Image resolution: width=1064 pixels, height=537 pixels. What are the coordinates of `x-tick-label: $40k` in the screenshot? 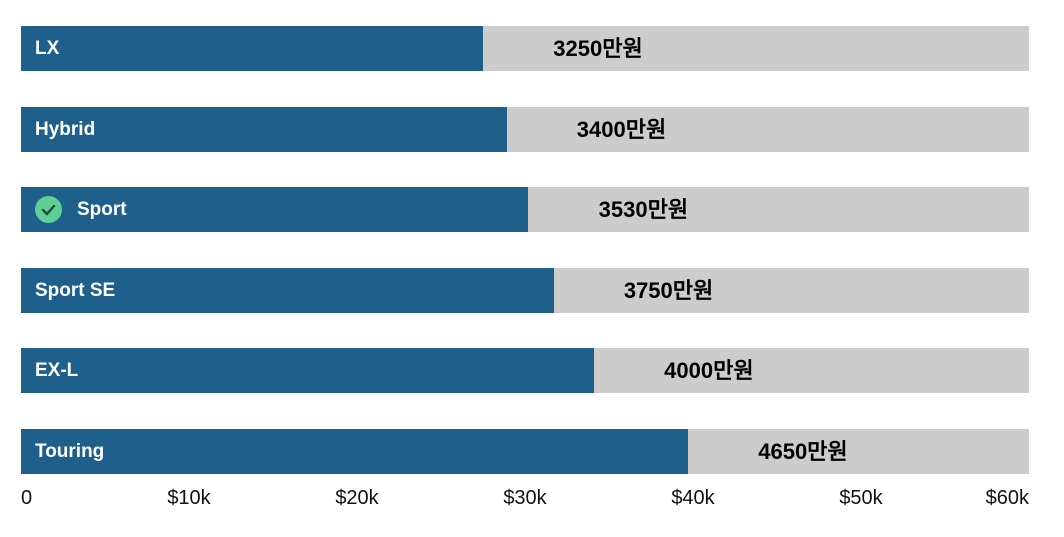 It's located at (693, 498).